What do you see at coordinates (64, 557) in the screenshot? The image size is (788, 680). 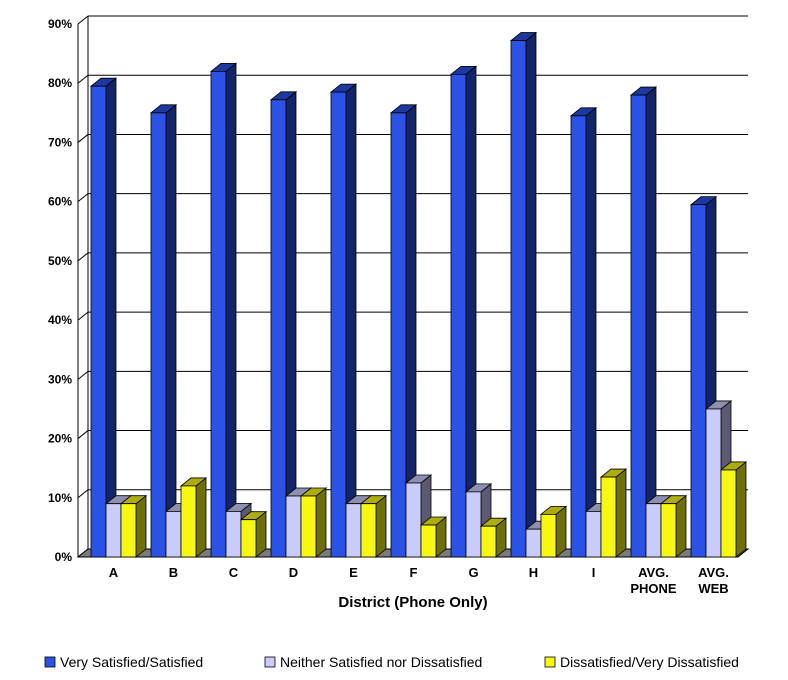 I see `y-tick-label: 0%` at bounding box center [64, 557].